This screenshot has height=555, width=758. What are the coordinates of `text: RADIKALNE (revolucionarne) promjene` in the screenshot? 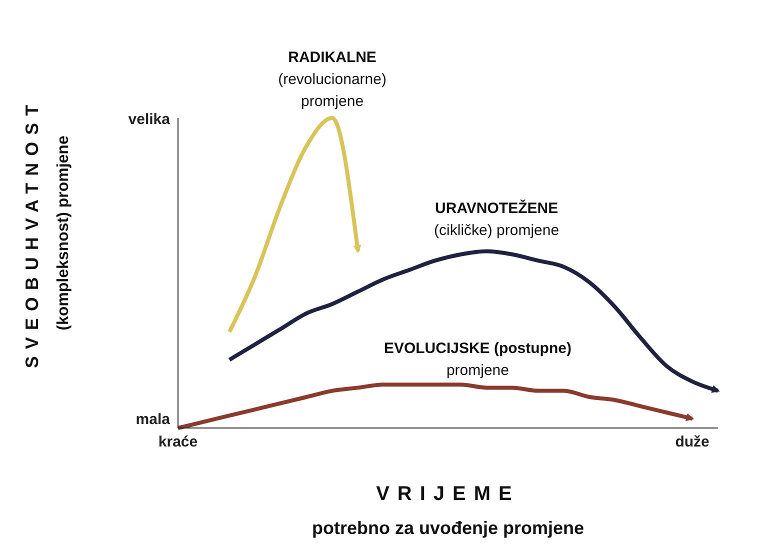 It's located at (332, 79).